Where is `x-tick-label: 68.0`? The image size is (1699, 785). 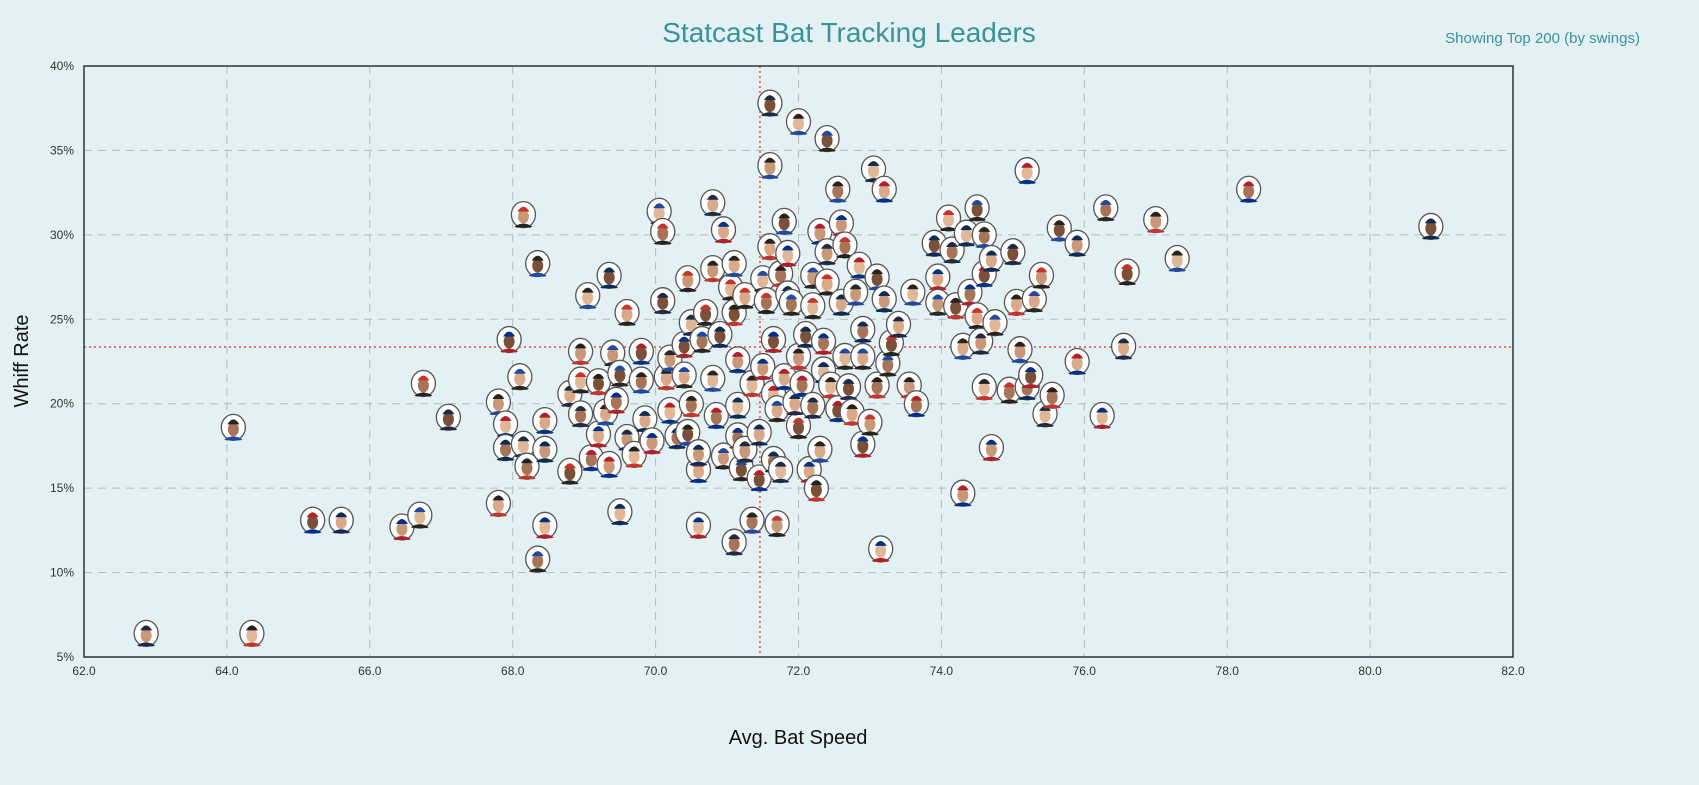
x-tick-label: 68.0 is located at coordinates (513, 671).